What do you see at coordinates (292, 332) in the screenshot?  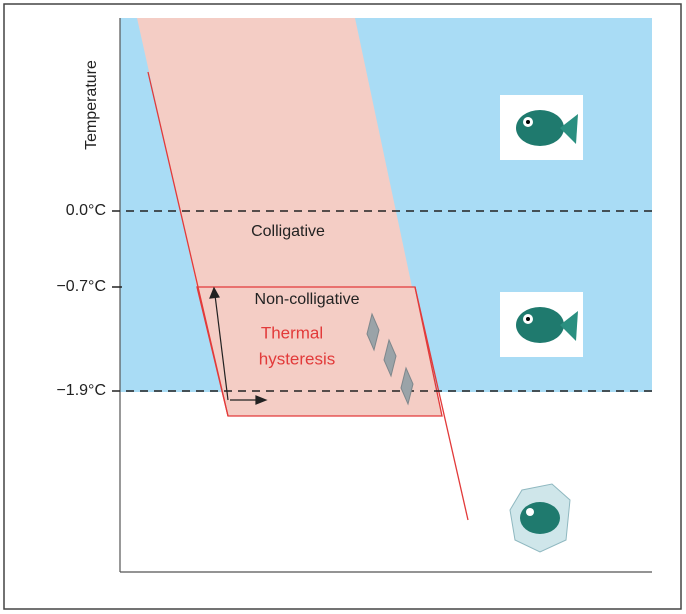 I see `region-label: Thermal` at bounding box center [292, 332].